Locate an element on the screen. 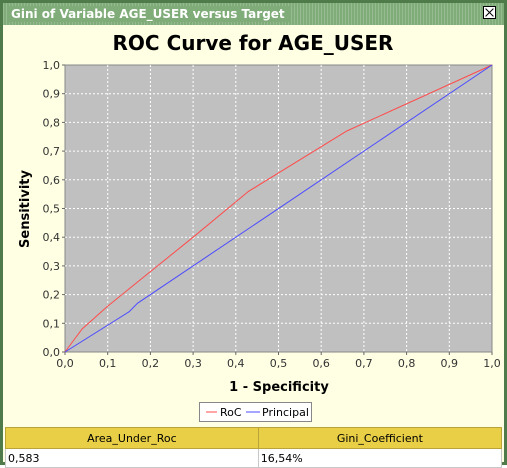 This screenshot has width=507, height=468. y-tick-label: 0,7 is located at coordinates (52, 151).